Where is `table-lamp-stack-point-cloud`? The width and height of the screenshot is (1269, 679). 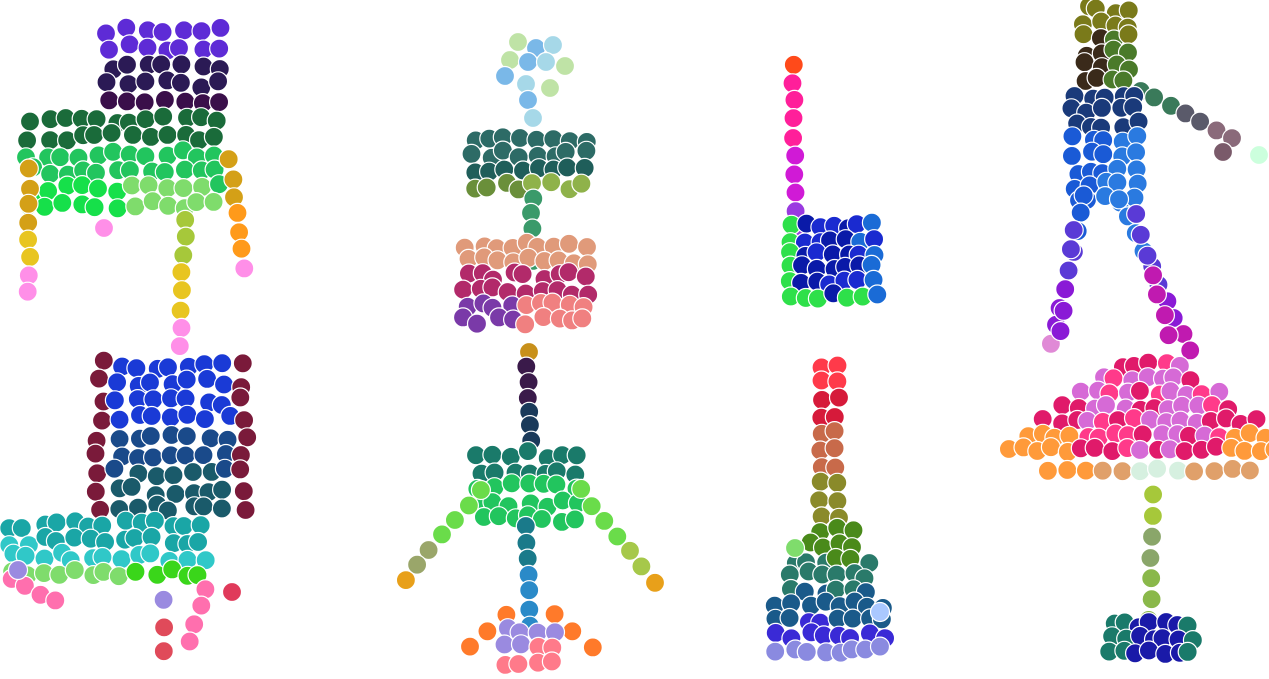 table-lamp-stack-point-cloud is located at coordinates (525, 183).